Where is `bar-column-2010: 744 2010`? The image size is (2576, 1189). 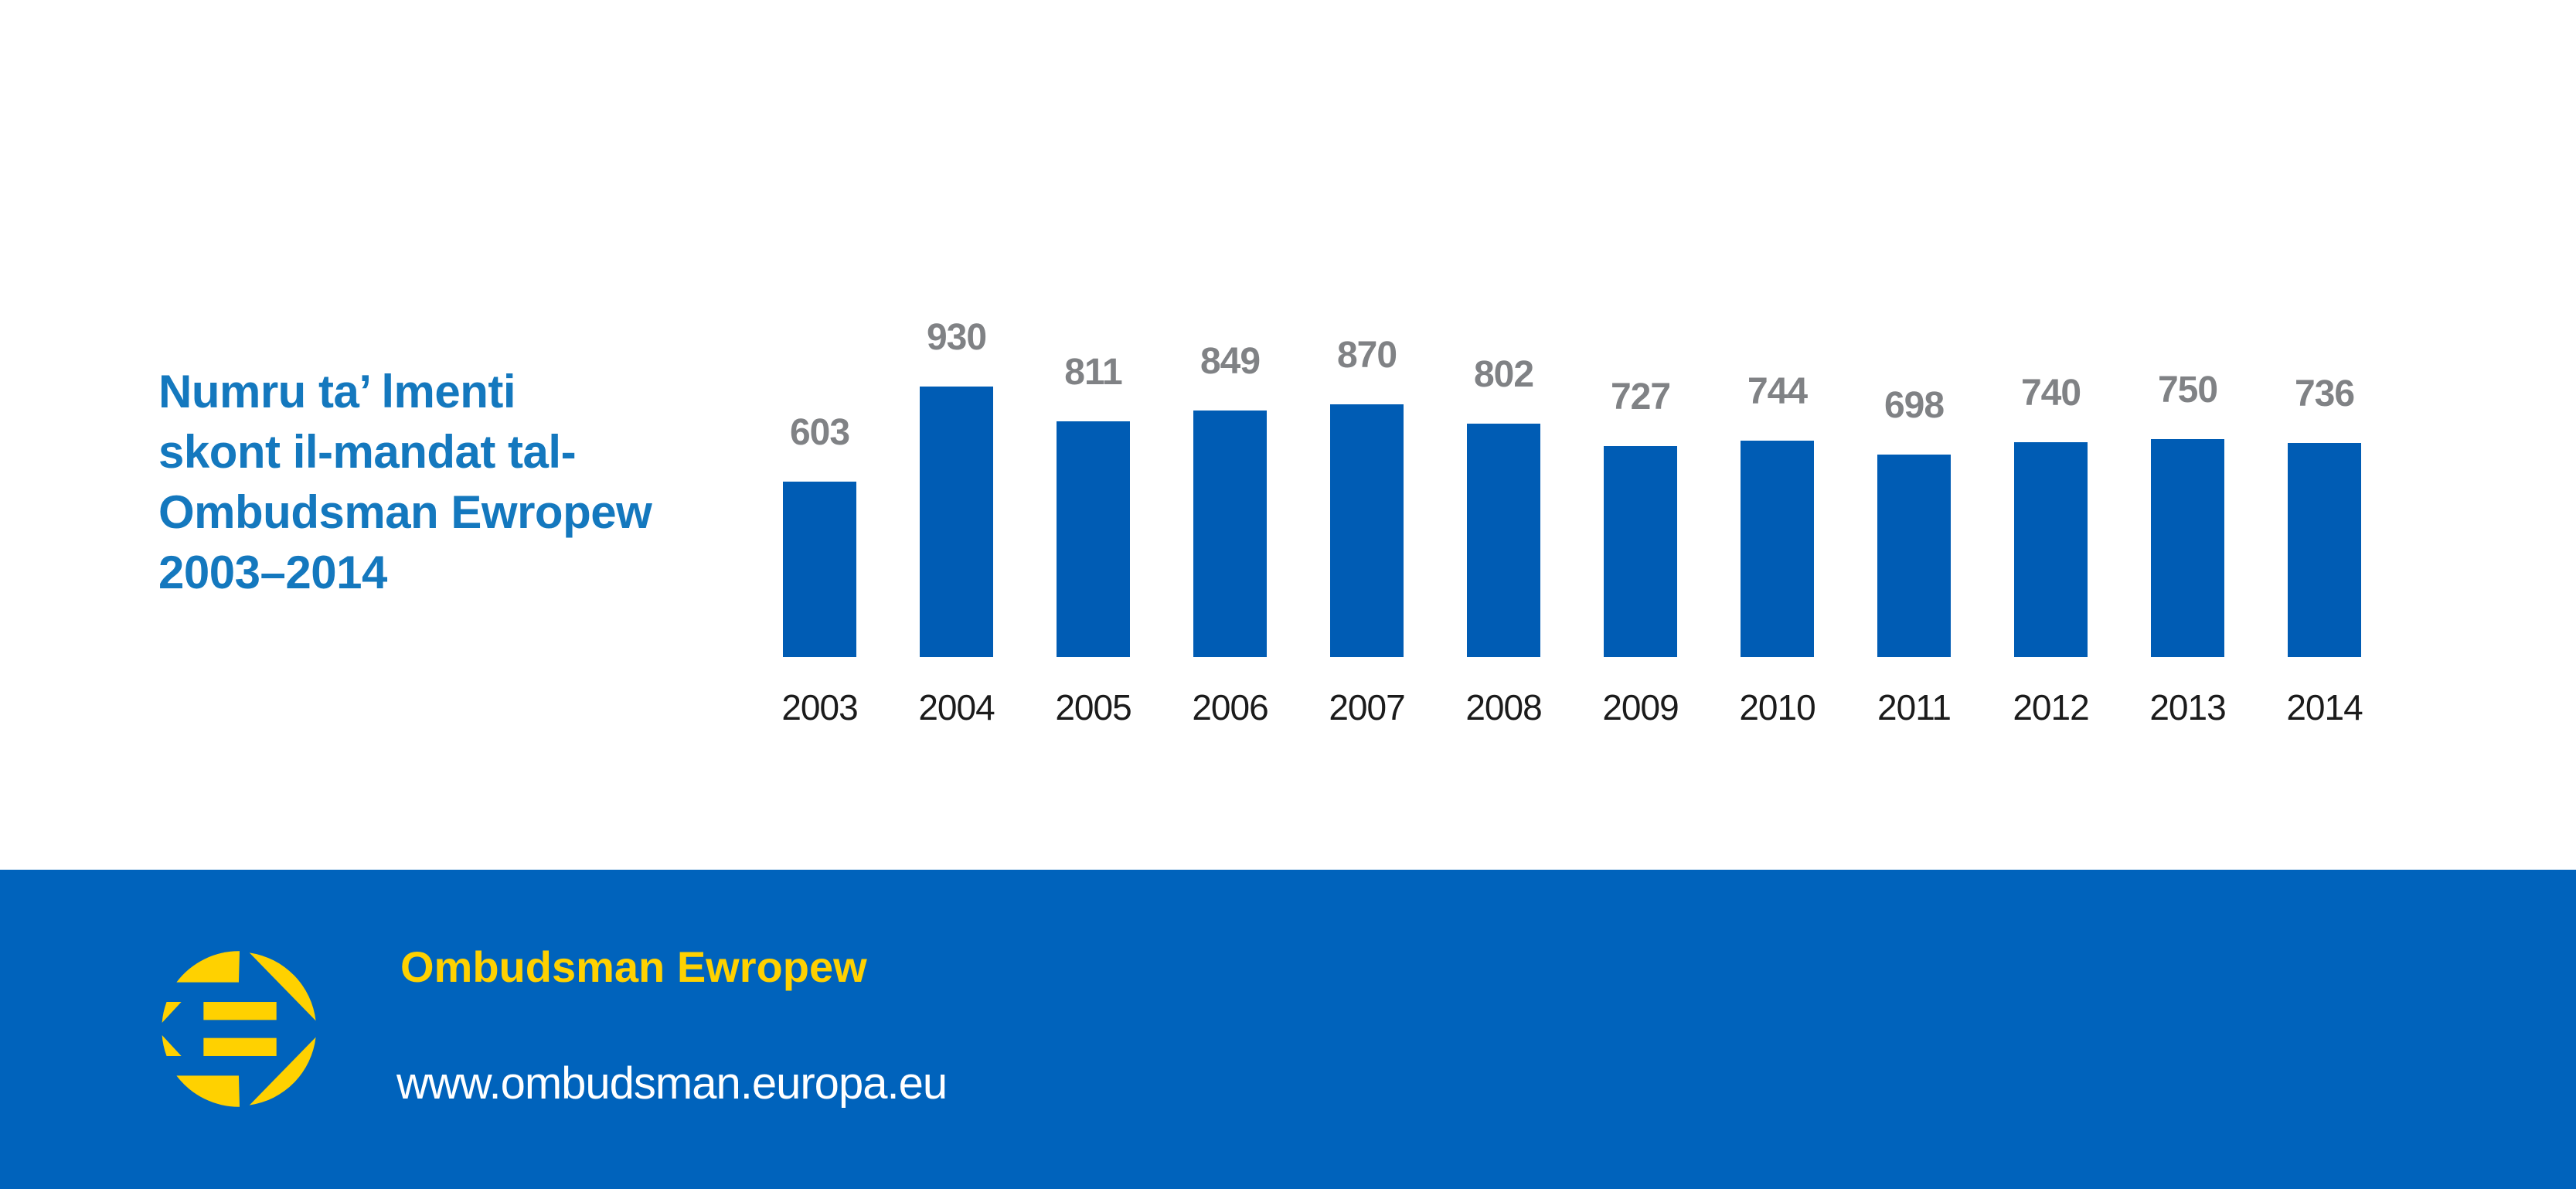
bar-column-2010: 744 2010 is located at coordinates (1777, 364).